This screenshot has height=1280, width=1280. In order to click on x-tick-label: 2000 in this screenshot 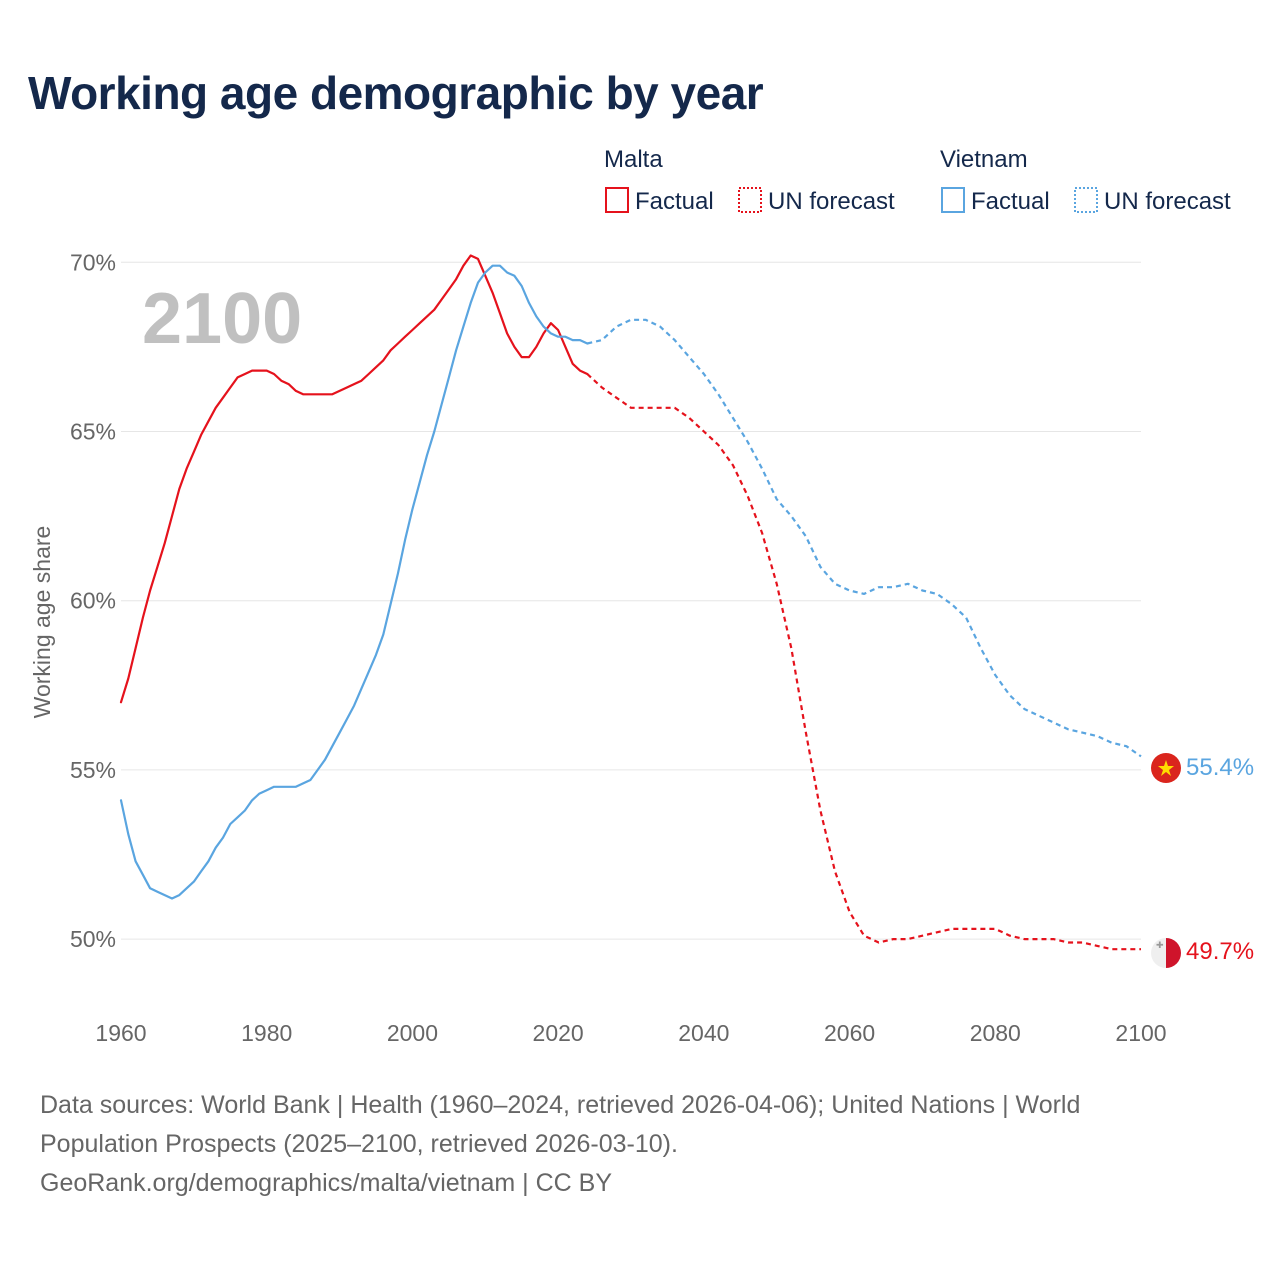, I will do `click(412, 1033)`.